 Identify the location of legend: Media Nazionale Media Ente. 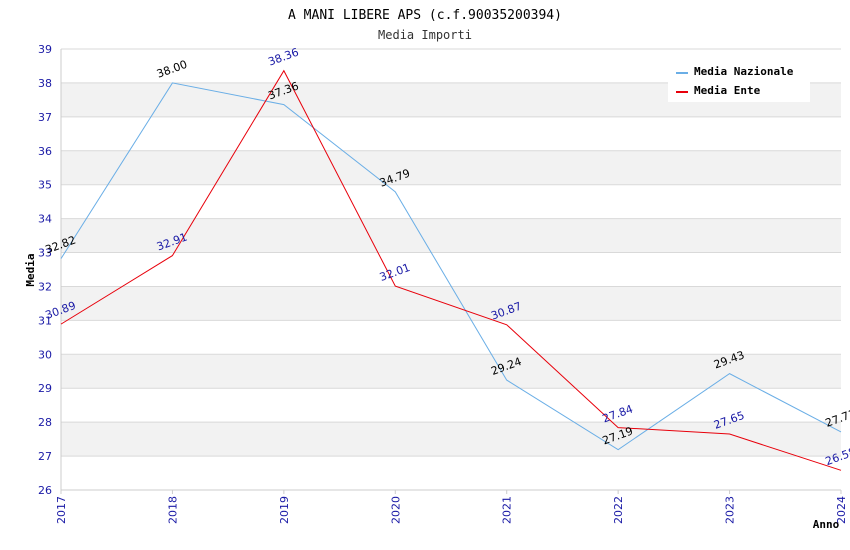
(739, 81).